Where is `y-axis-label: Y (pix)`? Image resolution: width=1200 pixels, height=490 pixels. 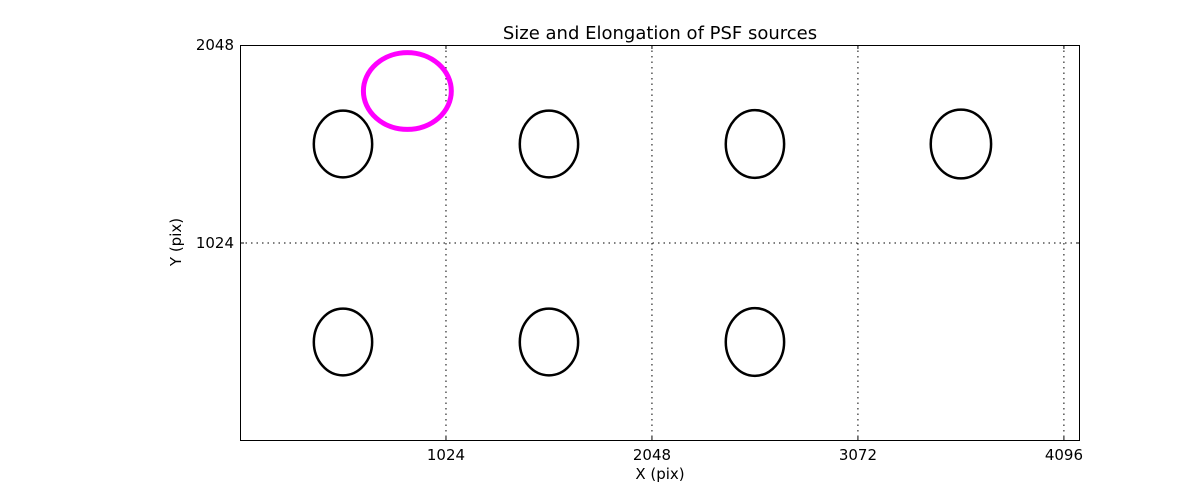 y-axis-label: Y (pix) is located at coordinates (176, 242).